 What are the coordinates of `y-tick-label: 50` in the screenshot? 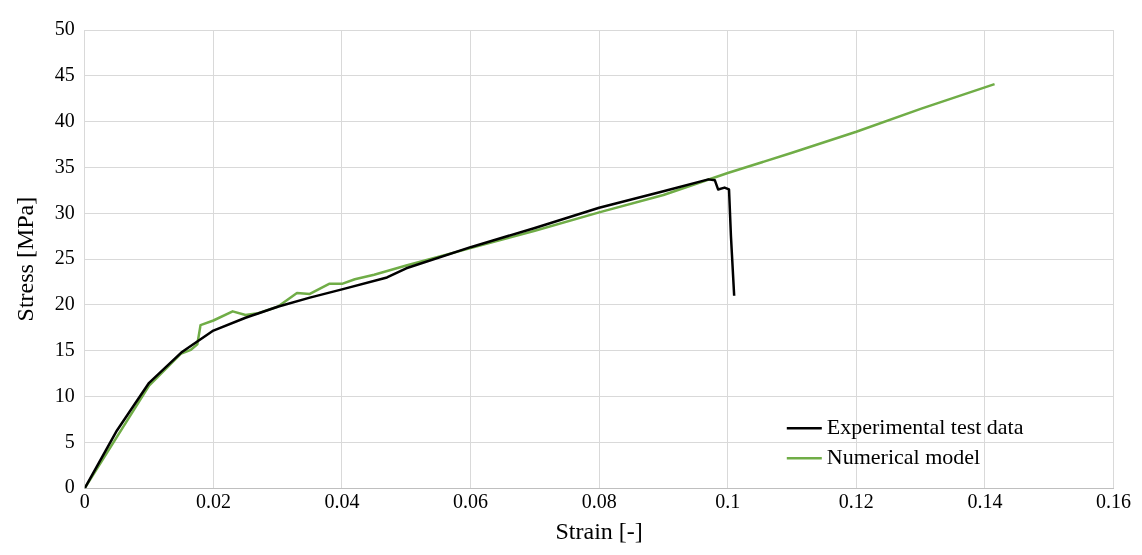 It's located at (64, 28).